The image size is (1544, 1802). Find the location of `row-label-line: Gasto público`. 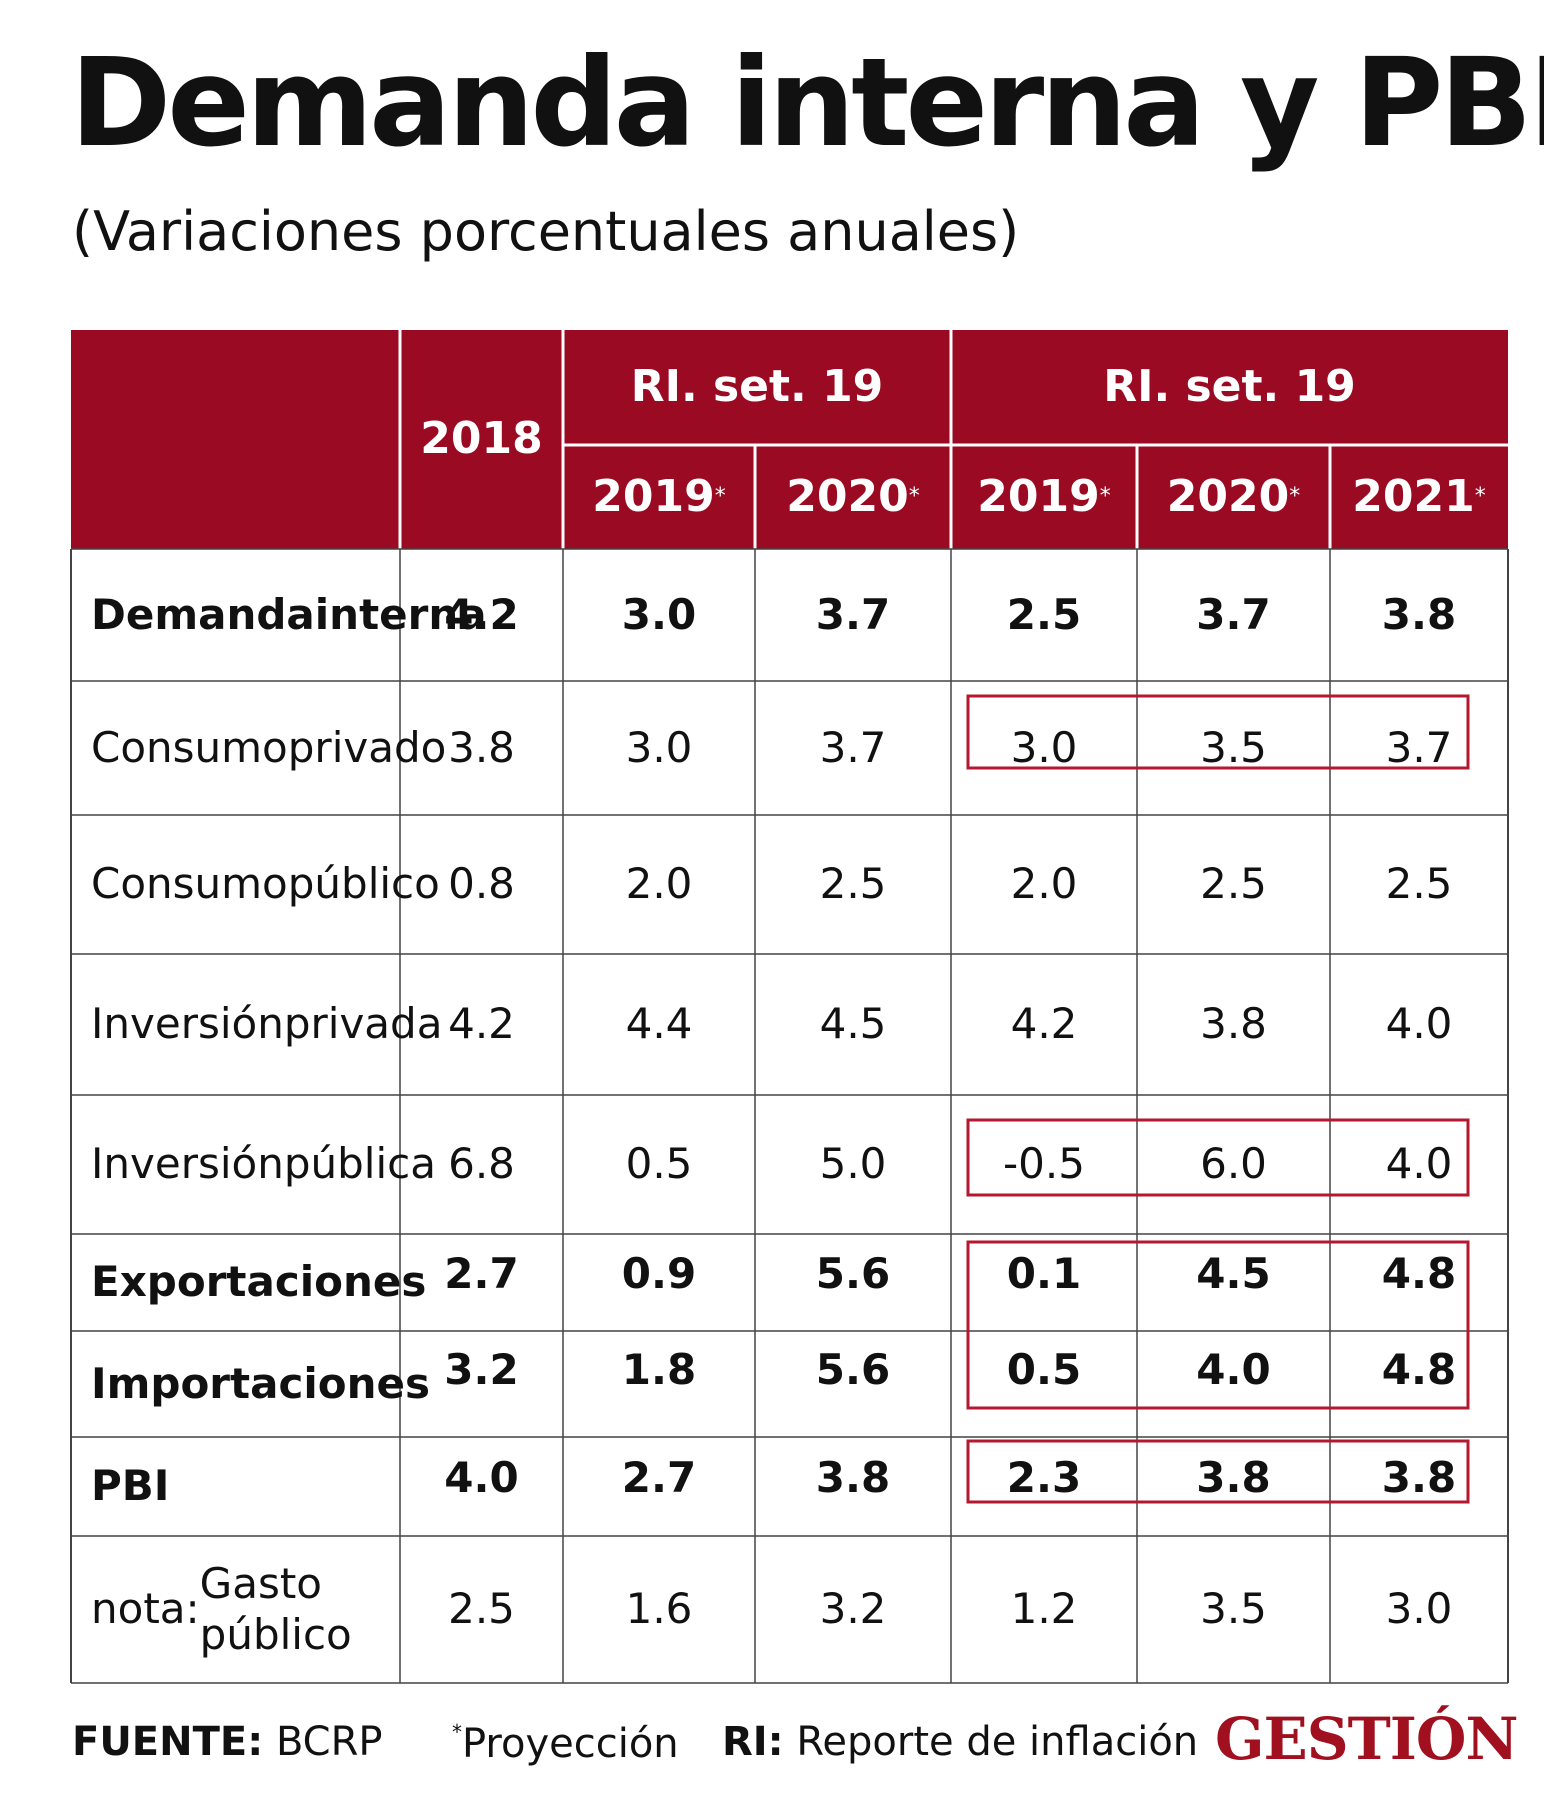

row-label-line: Gasto público is located at coordinates (275, 1609).